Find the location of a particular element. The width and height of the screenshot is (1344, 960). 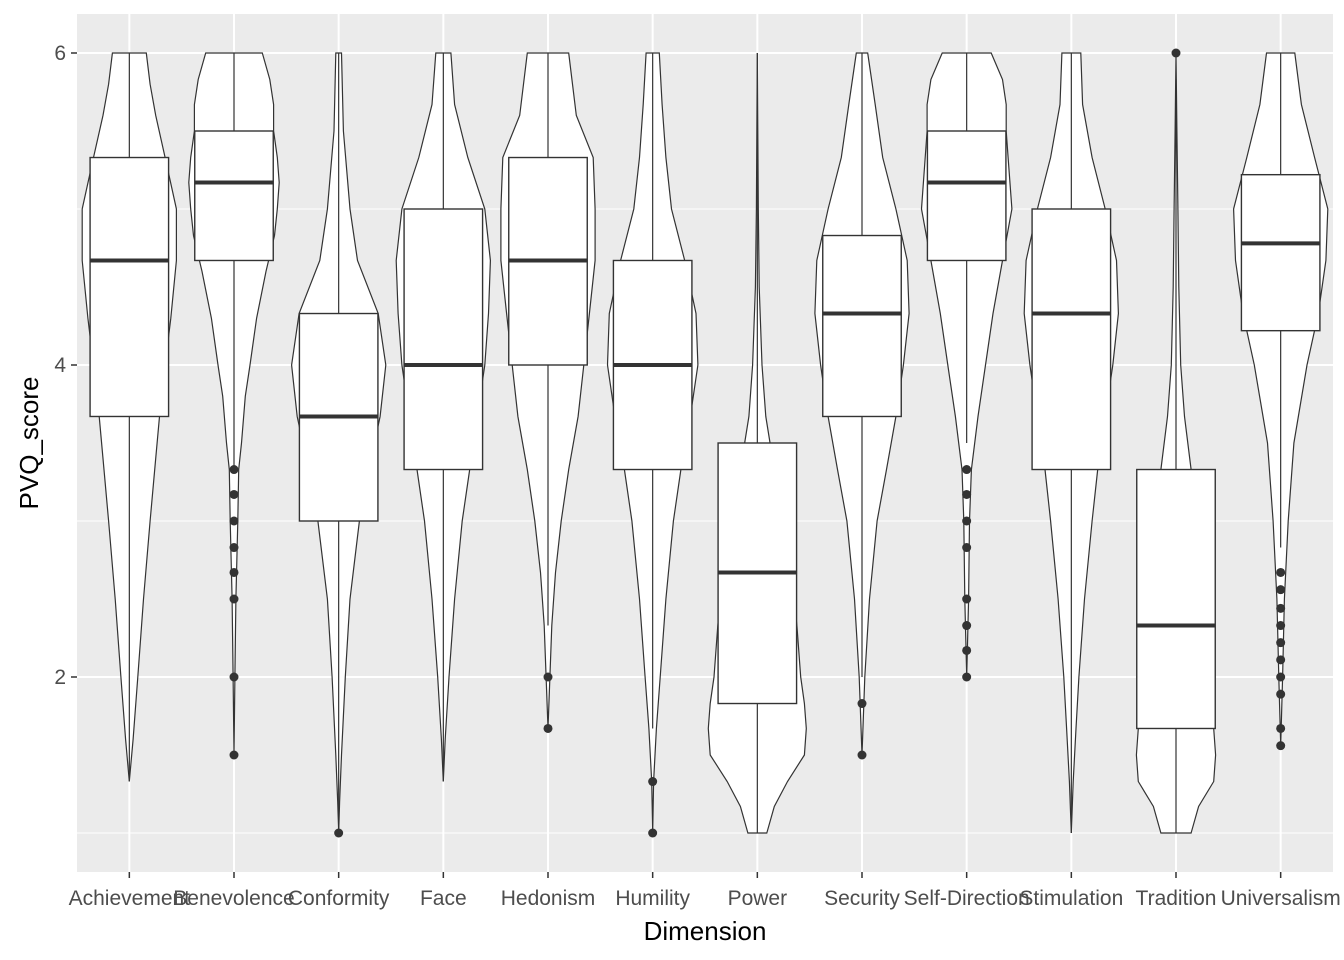

x-tick-label-tradition: Tradition is located at coordinates (1176, 898).